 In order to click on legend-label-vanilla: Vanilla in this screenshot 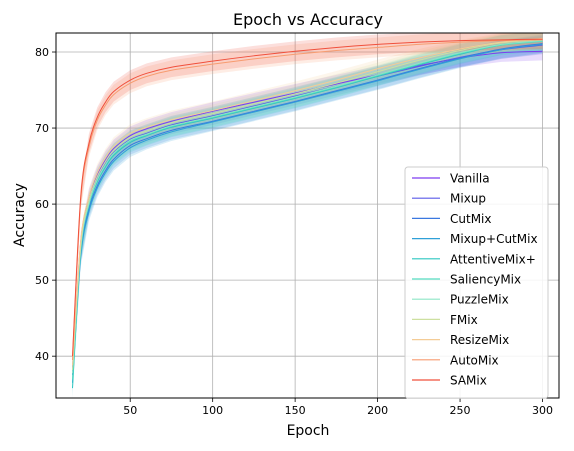, I will do `click(470, 179)`.